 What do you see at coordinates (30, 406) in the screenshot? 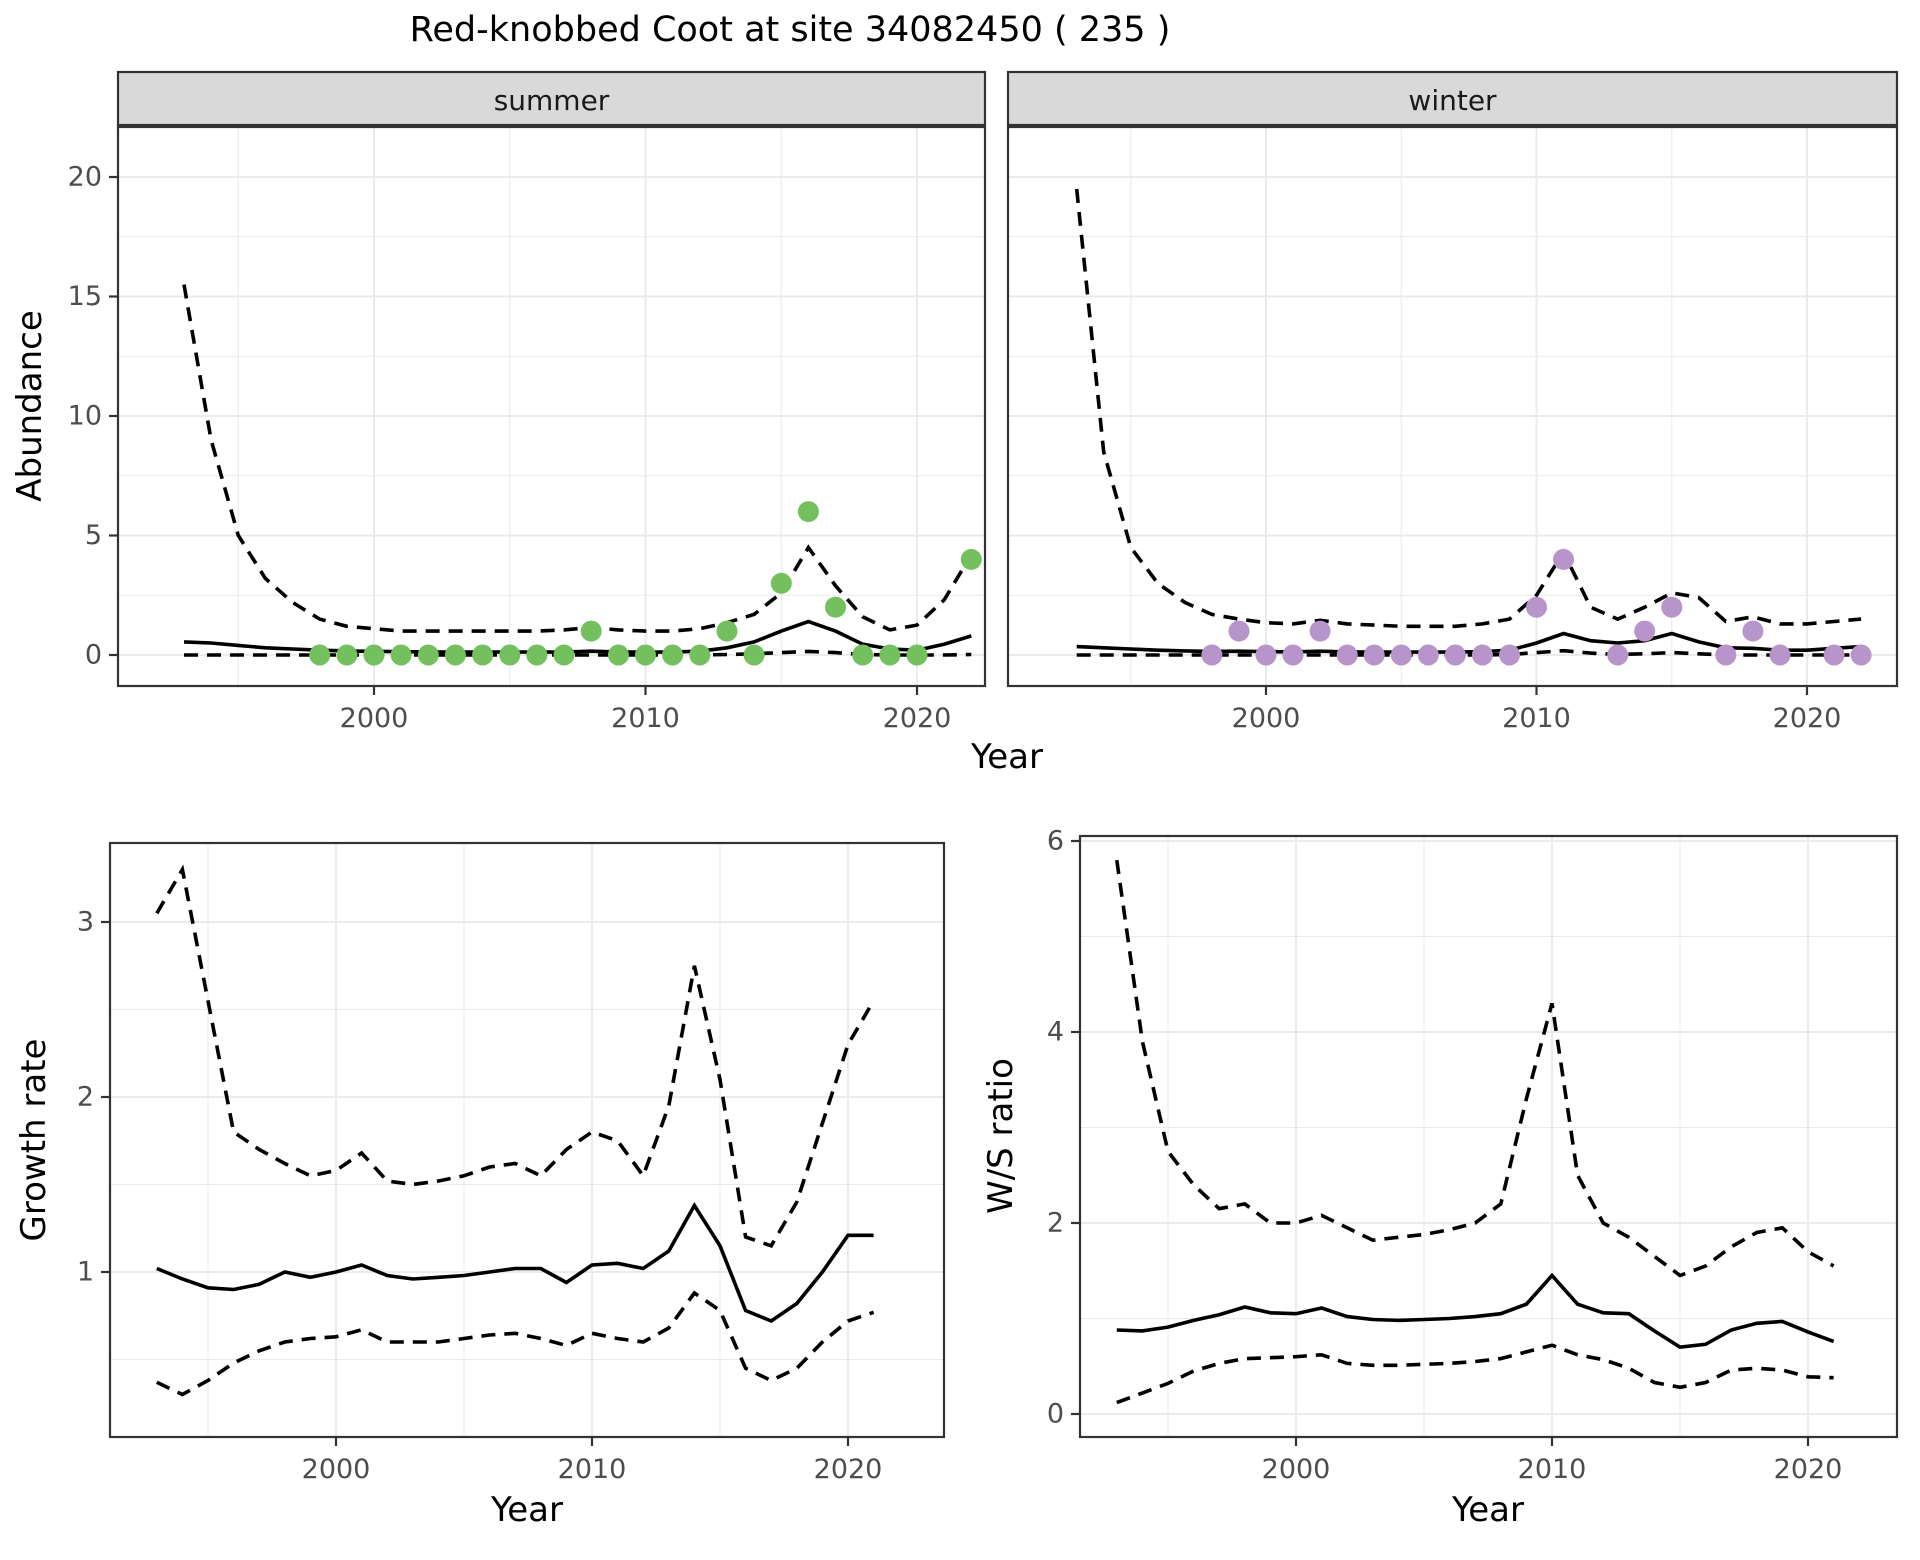
I see `abundance-y-axis-title: Abundance` at bounding box center [30, 406].